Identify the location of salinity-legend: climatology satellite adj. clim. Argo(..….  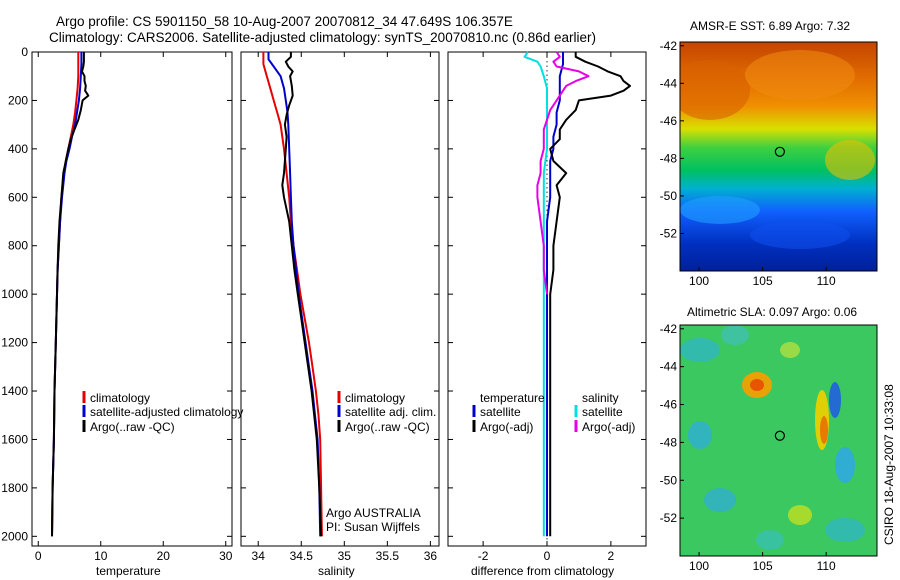
(386, 412).